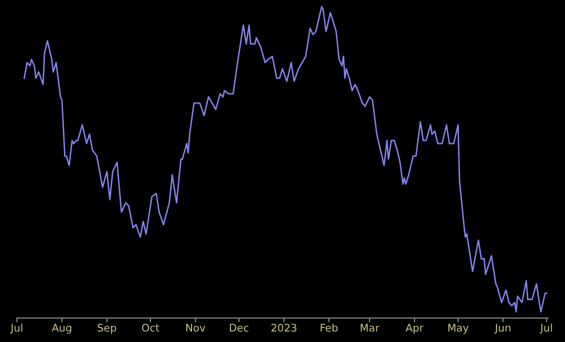  What do you see at coordinates (329, 328) in the screenshot?
I see `x-tick-label: Feb` at bounding box center [329, 328].